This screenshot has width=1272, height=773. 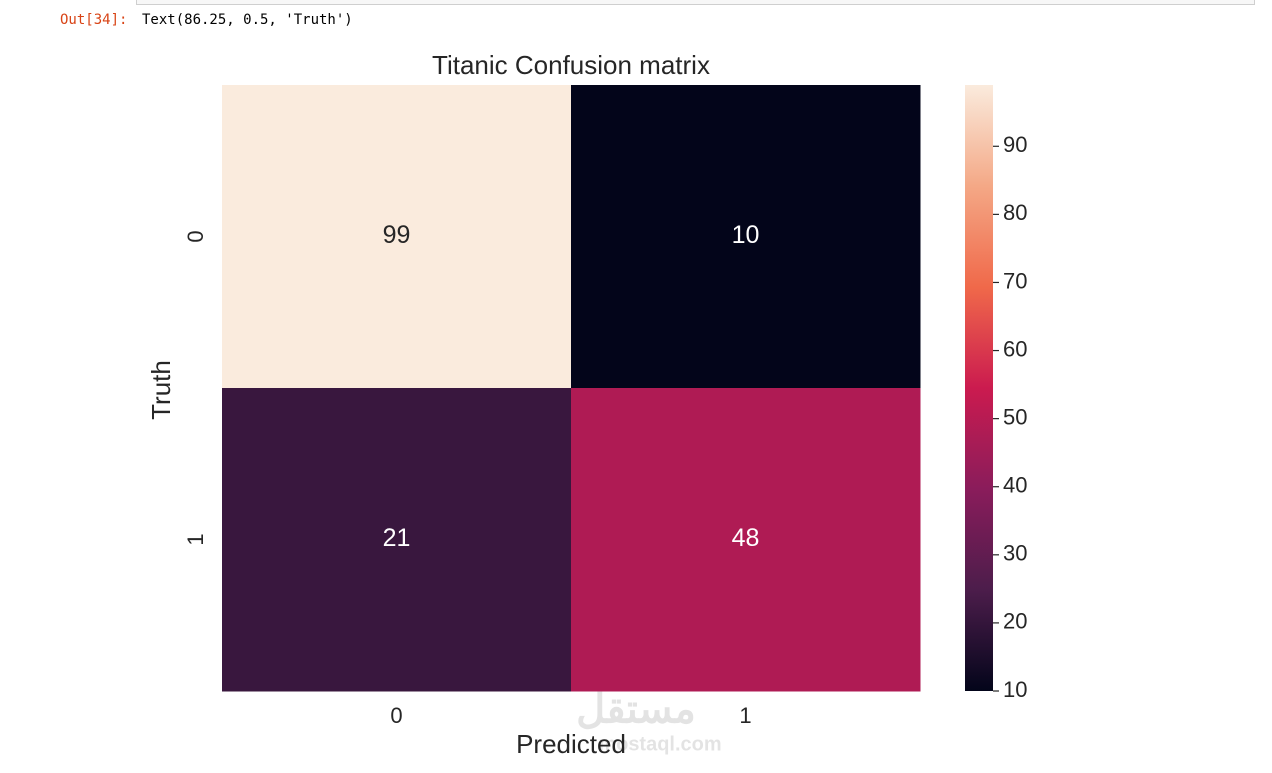 What do you see at coordinates (695, 2) in the screenshot?
I see `input-cell` at bounding box center [695, 2].